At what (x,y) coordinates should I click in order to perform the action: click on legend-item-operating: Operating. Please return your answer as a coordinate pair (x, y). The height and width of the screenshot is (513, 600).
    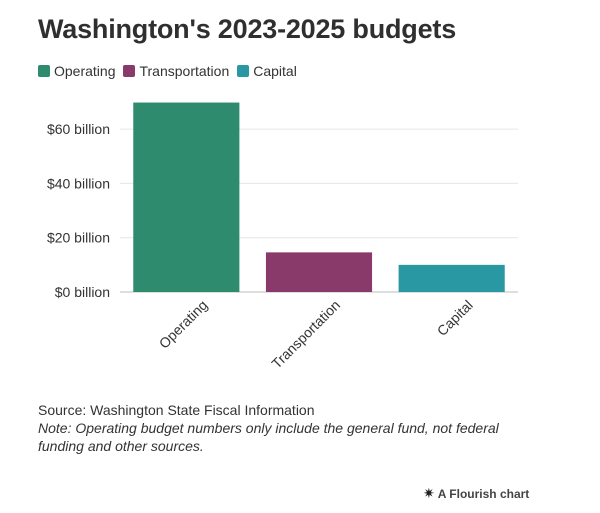
    Looking at the image, I should click on (76, 71).